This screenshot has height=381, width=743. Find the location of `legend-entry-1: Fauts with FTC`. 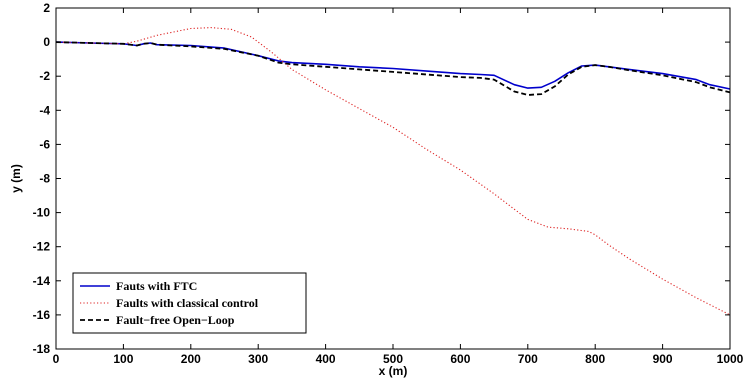

legend-entry-1: Fauts with FTC is located at coordinates (156, 286).